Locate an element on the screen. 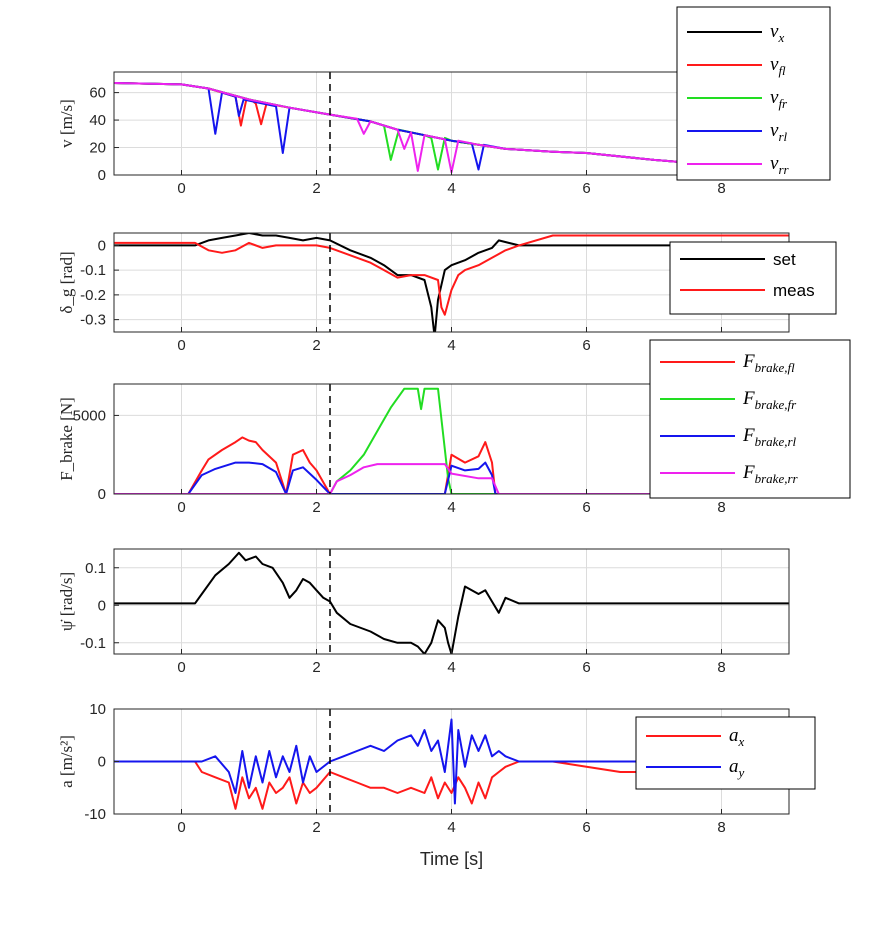 The height and width of the screenshot is (928, 872). series-line-f-brake-rr is located at coordinates (451, 478).